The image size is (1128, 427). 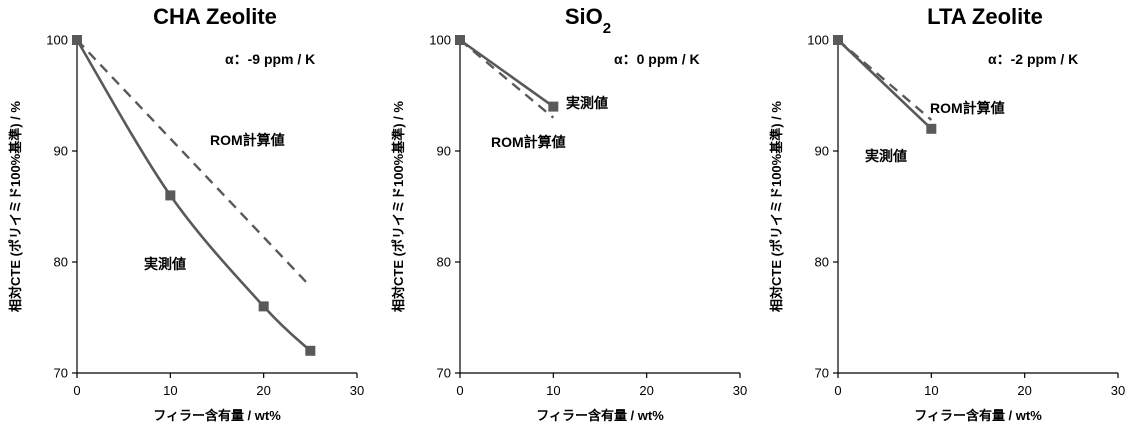 What do you see at coordinates (607, 28) in the screenshot?
I see `chart-title-subscript: 2` at bounding box center [607, 28].